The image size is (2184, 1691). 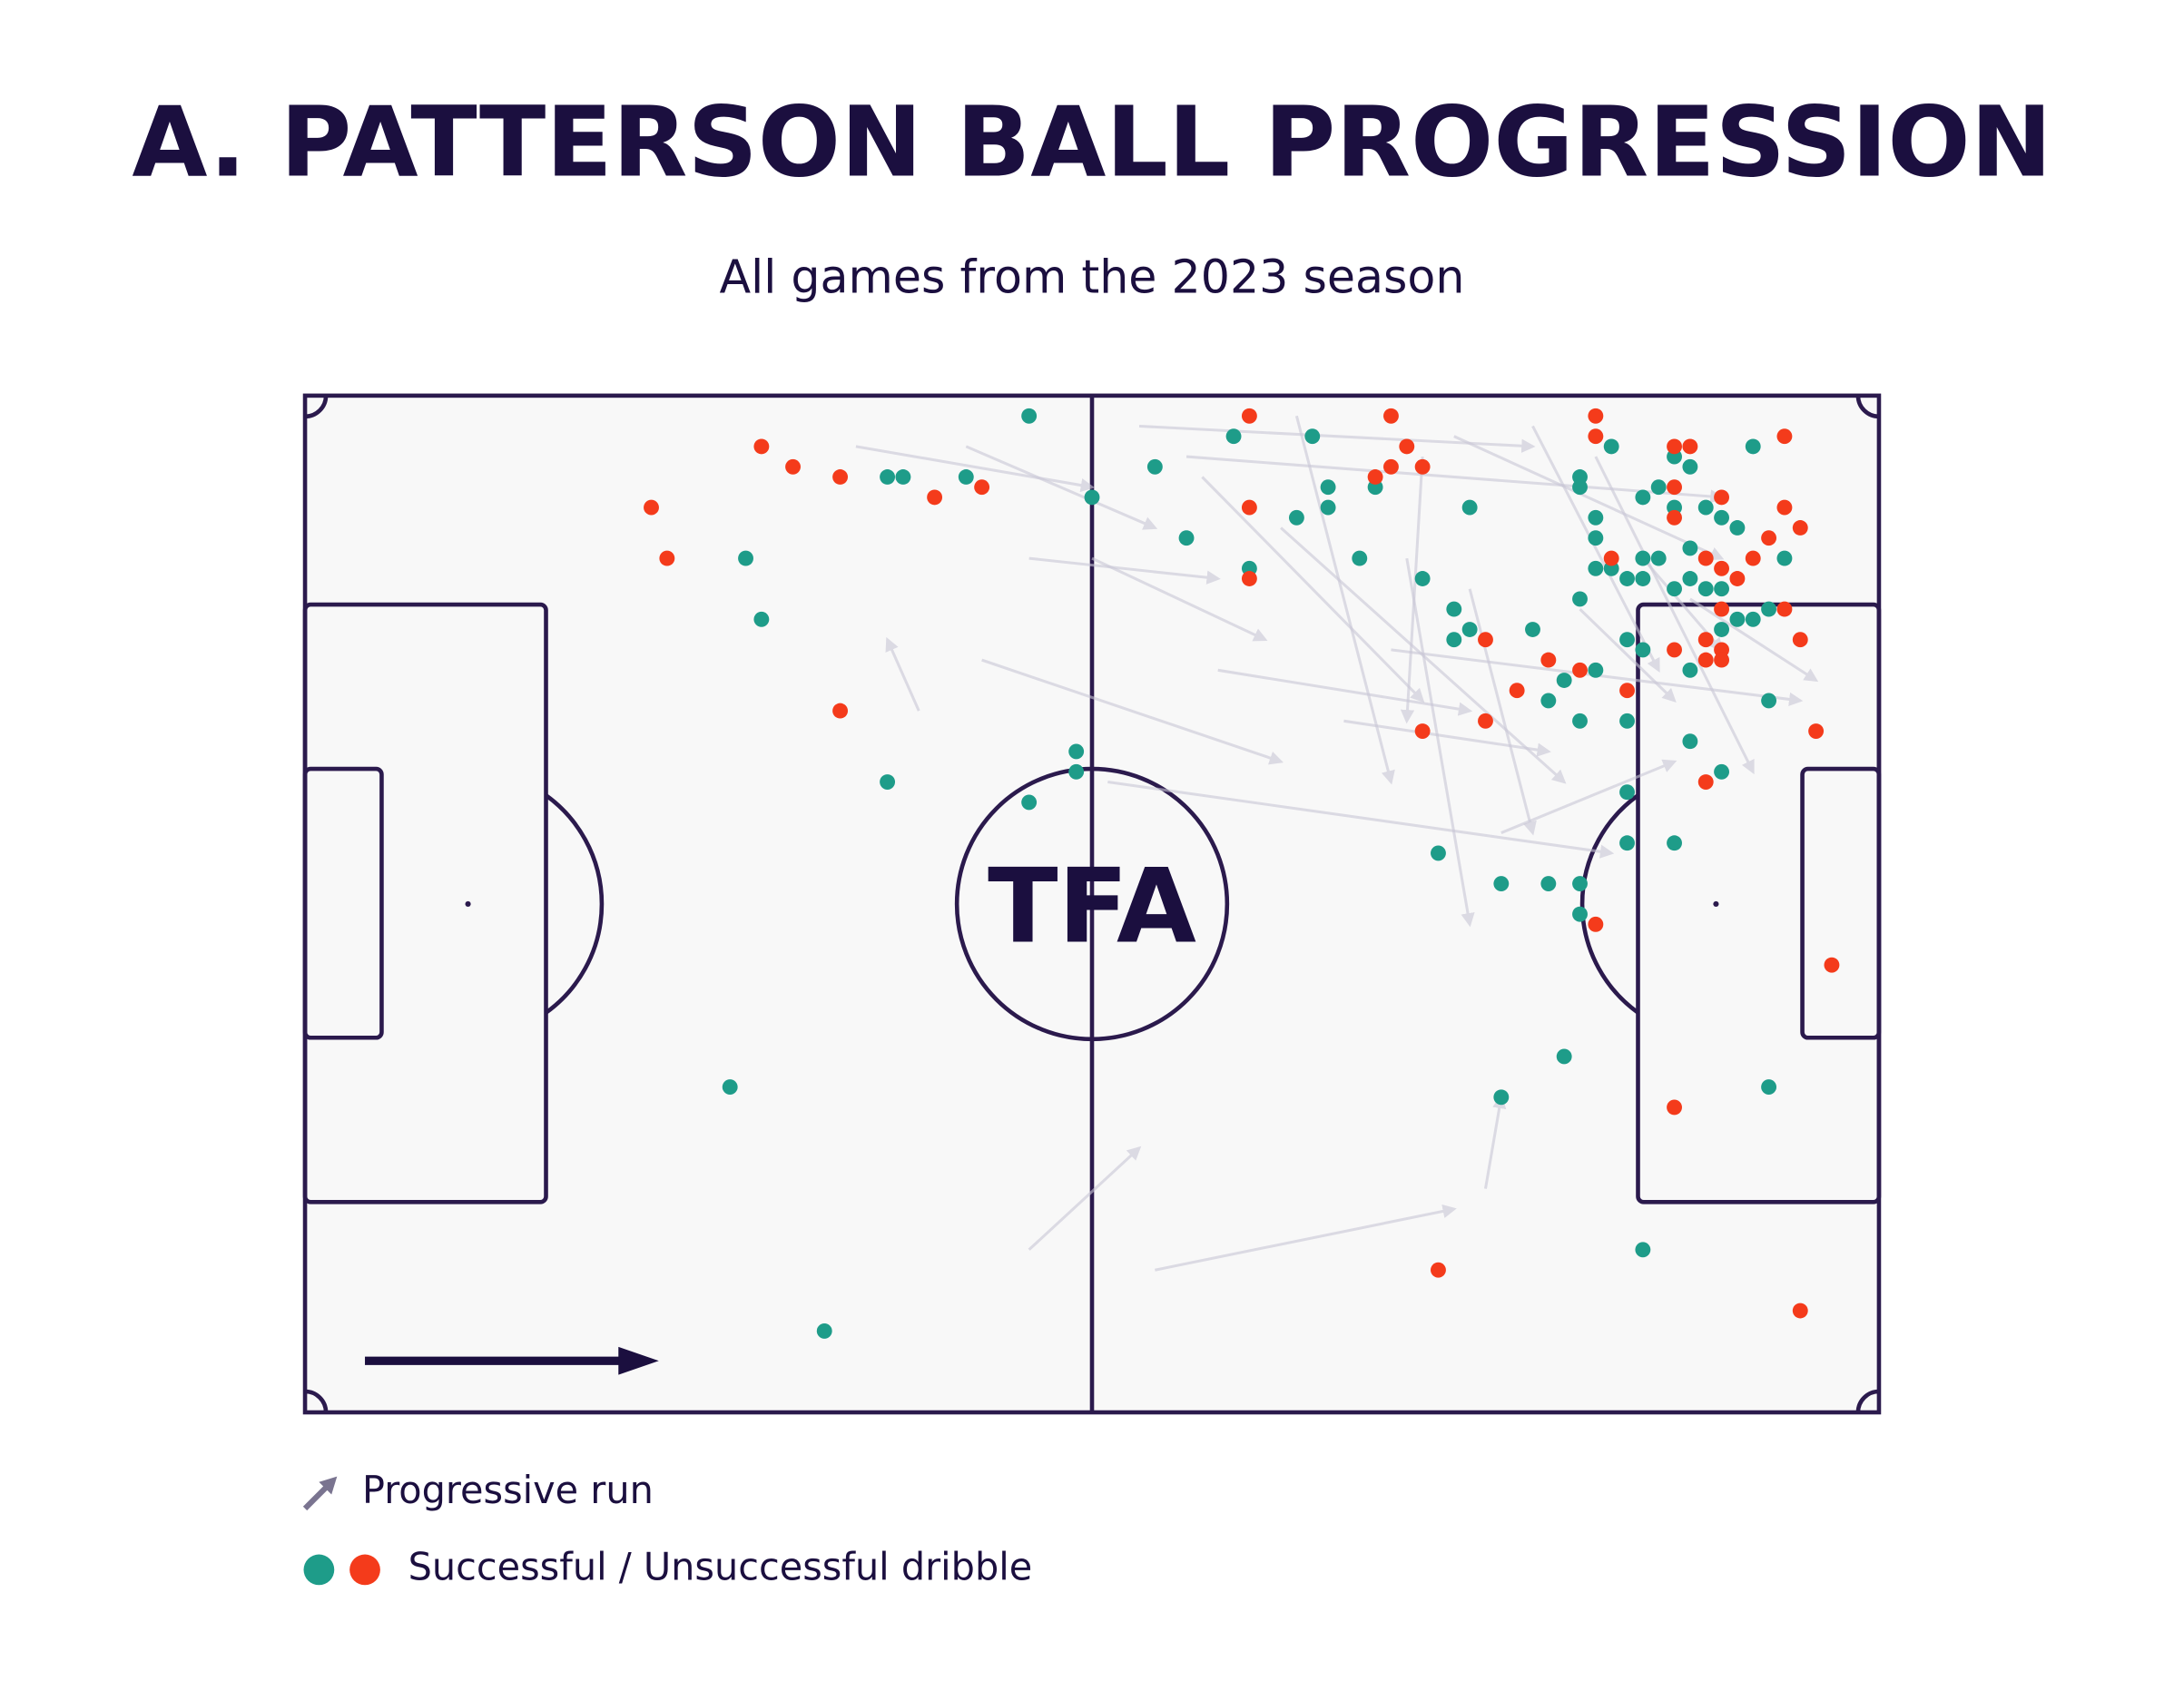 I want to click on legend-run-icon-head, so click(x=329, y=1485).